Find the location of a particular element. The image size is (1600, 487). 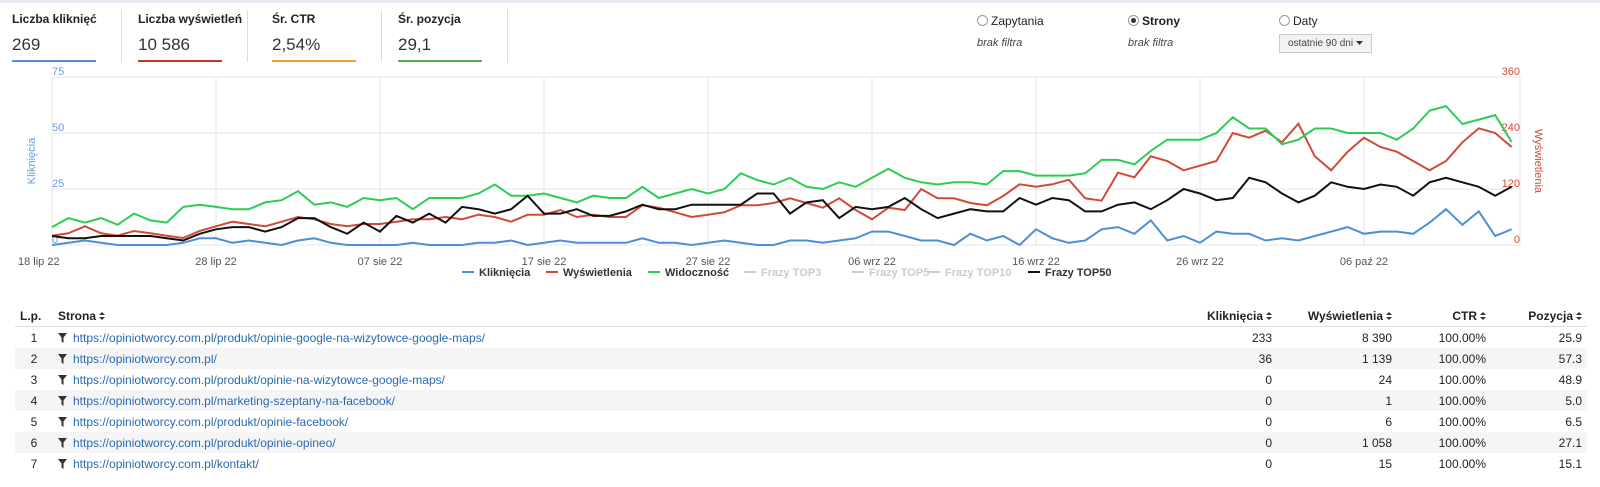

legend-label: Kliknięcia is located at coordinates (505, 273).